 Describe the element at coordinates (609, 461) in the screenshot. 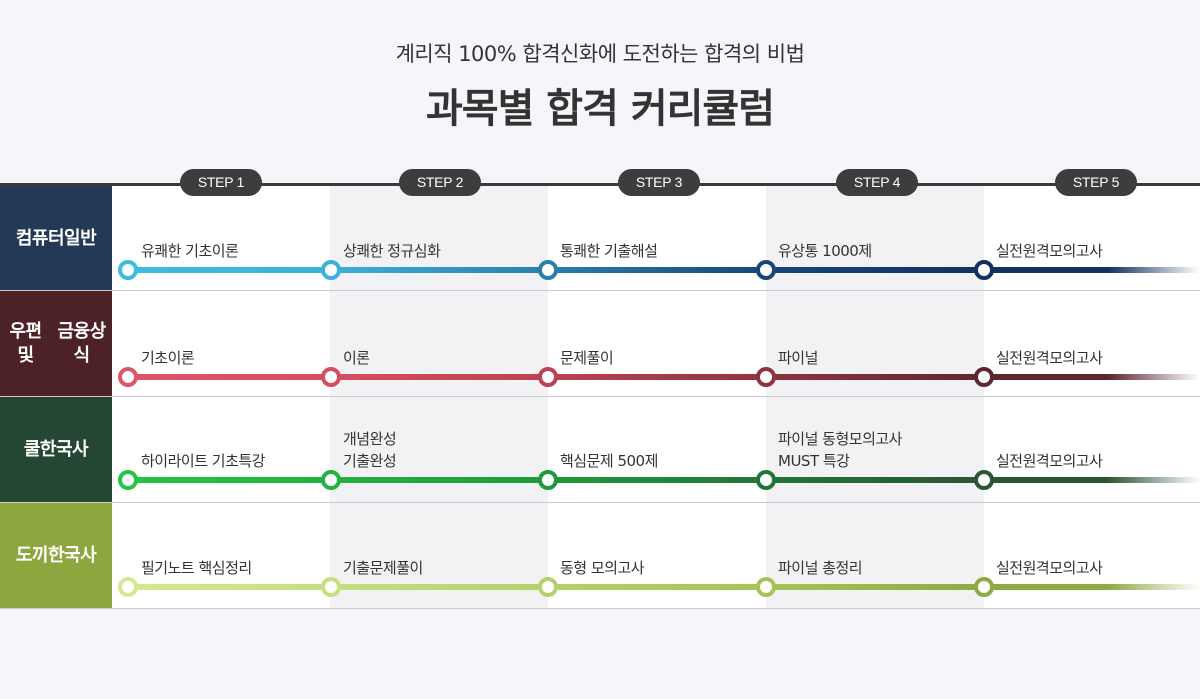

I see `course-label: 핵심문제 500제` at that location.